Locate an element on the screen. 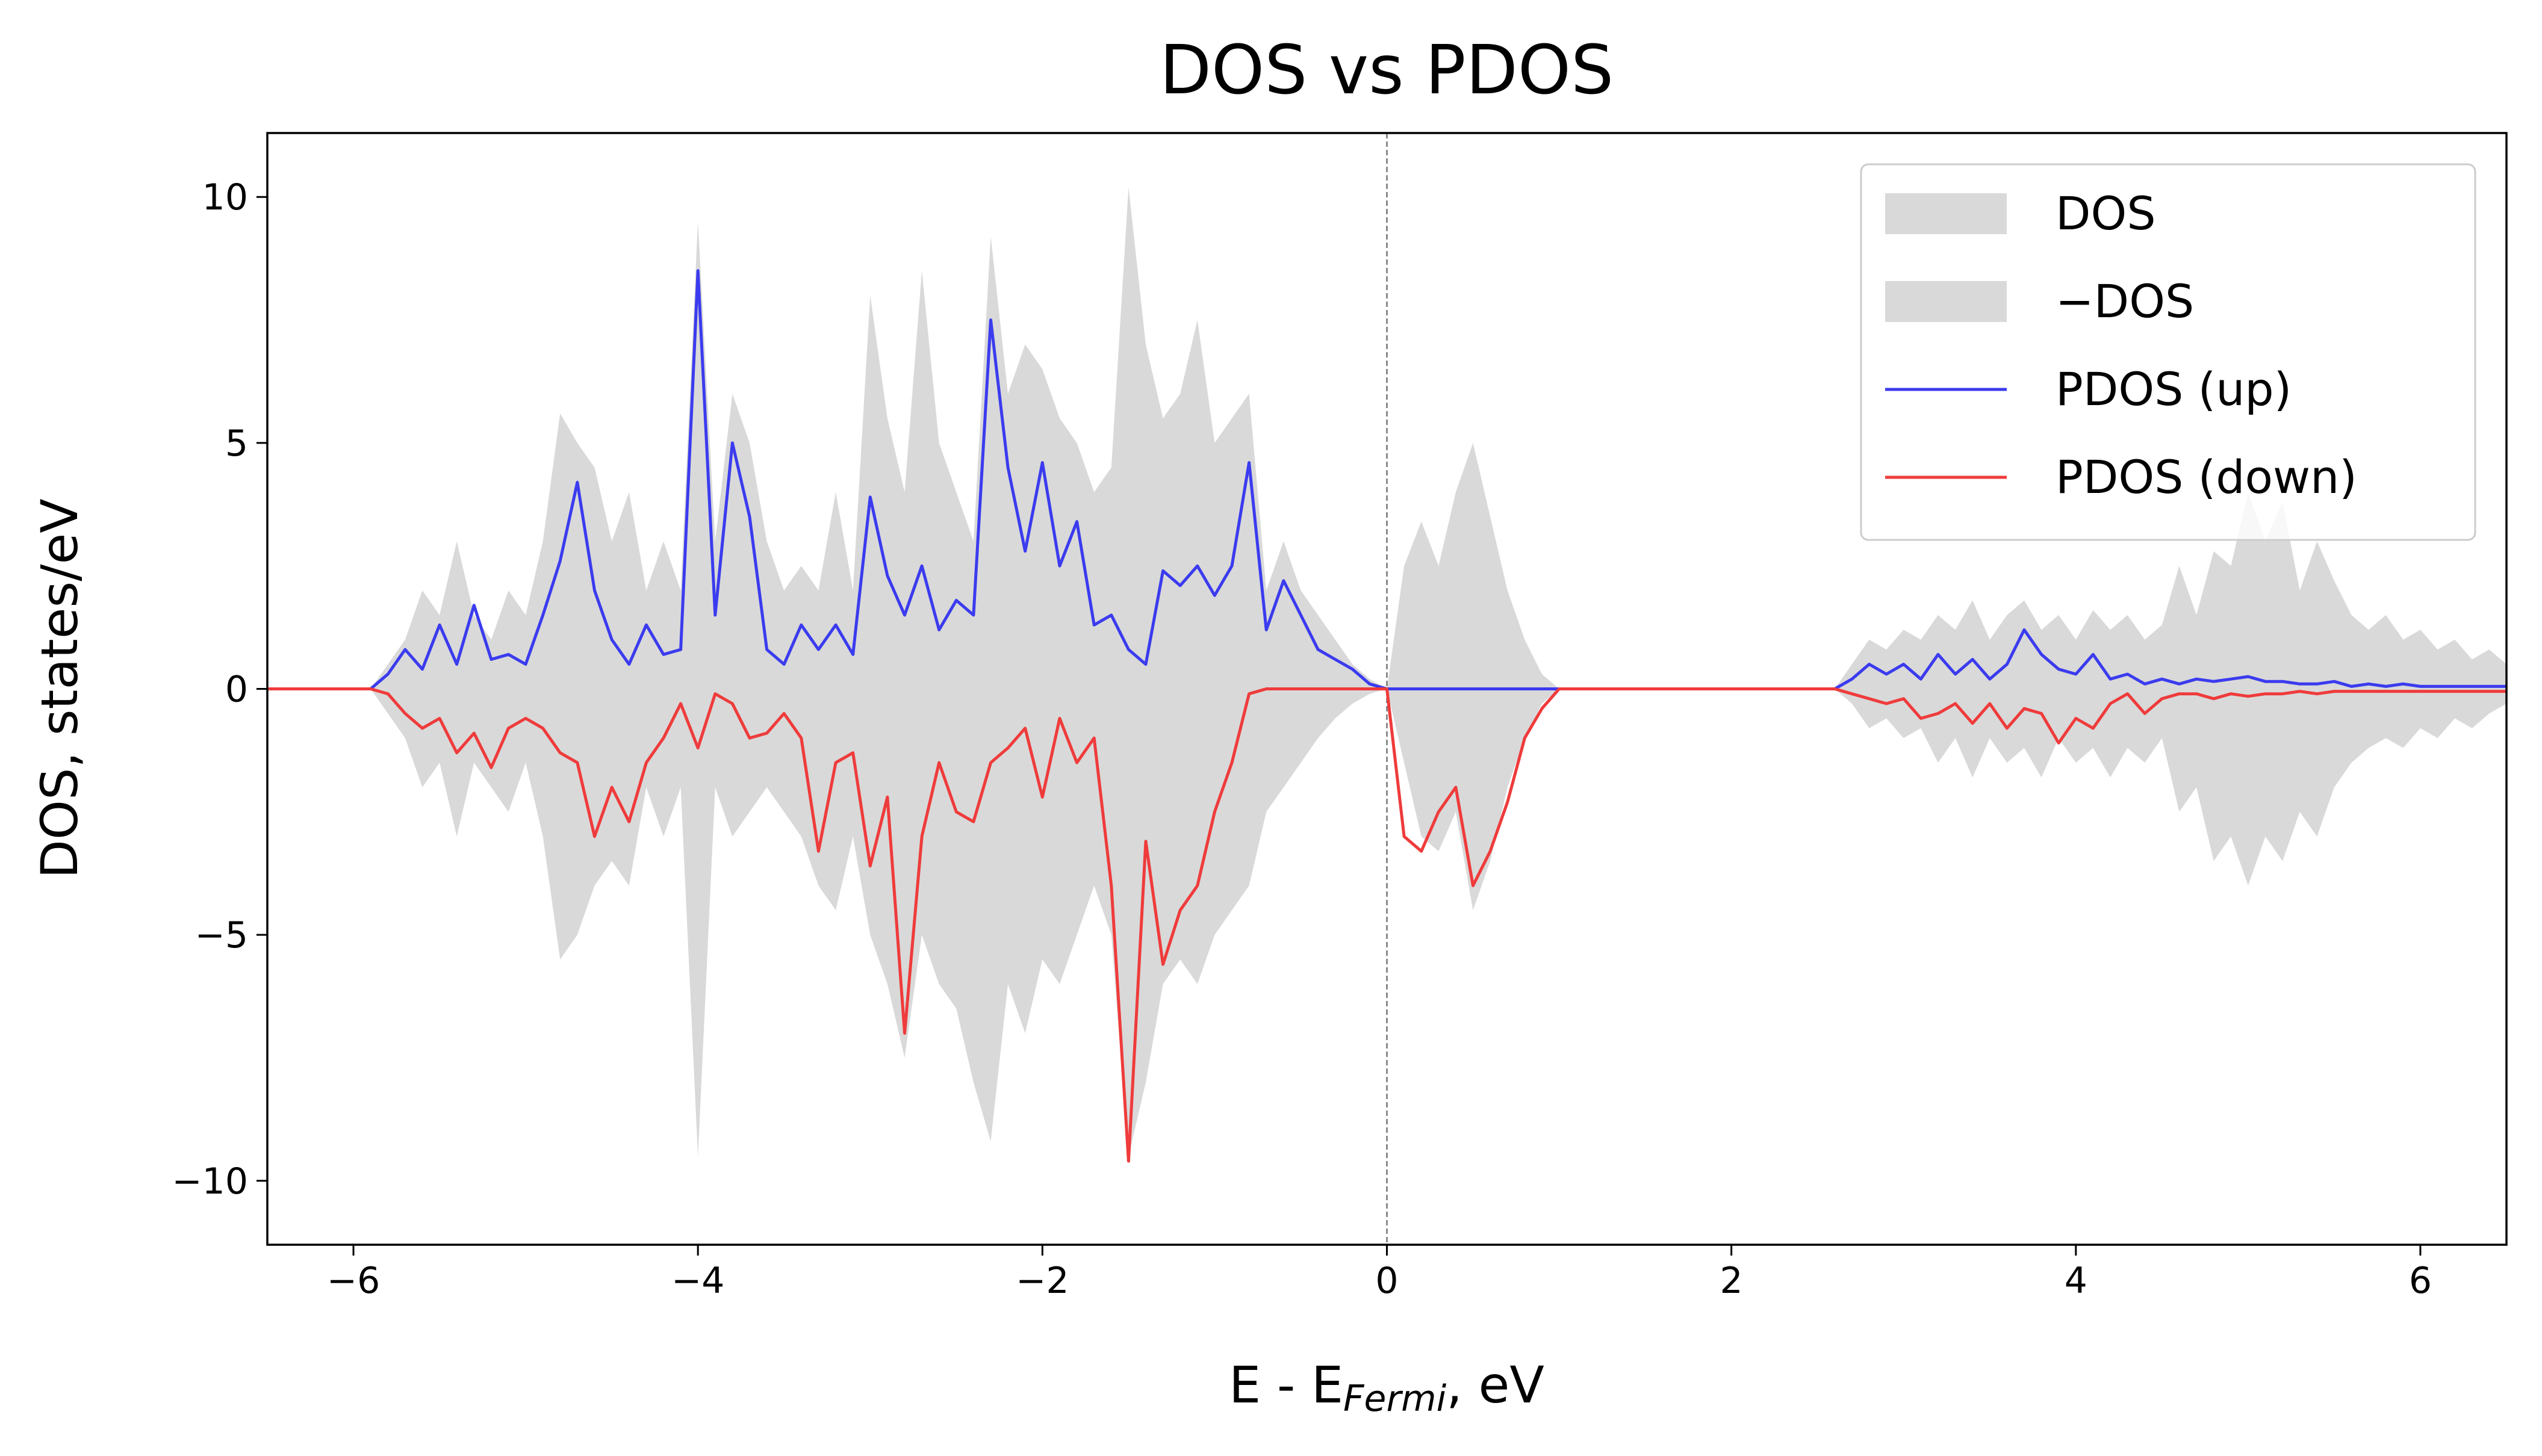 The height and width of the screenshot is (1456, 2542). y-axis-label: DOS, states/eV is located at coordinates (59, 688).